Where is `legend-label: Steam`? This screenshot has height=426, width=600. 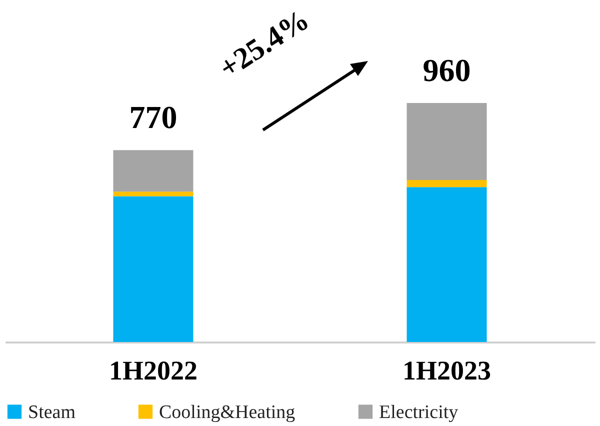 legend-label: Steam is located at coordinates (52, 412).